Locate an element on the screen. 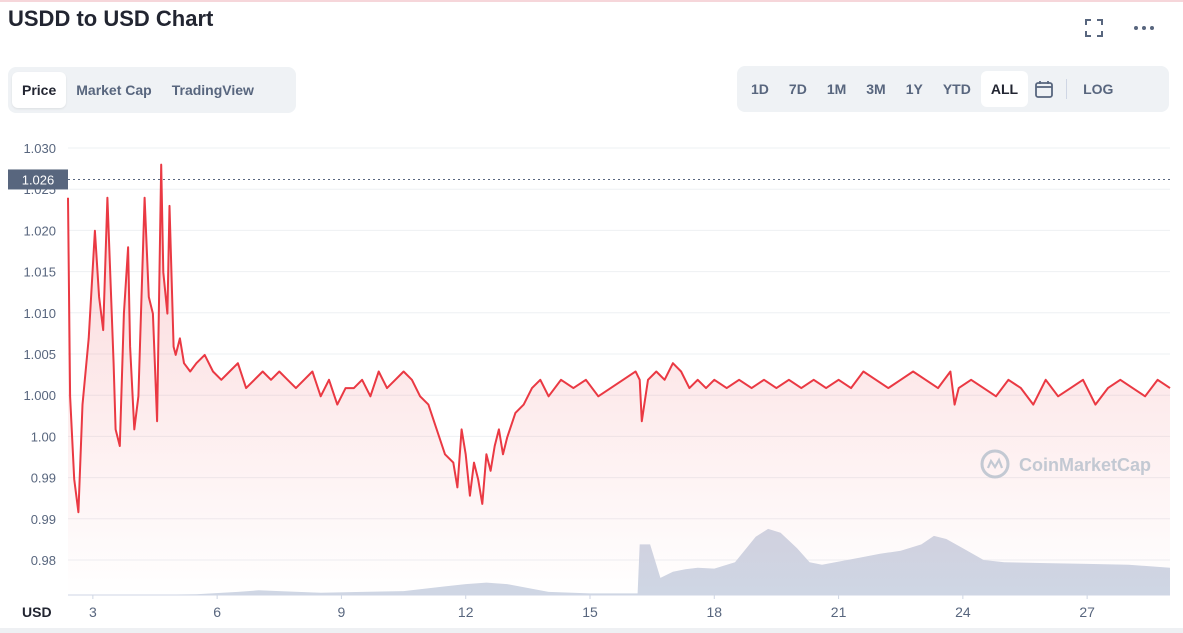 This screenshot has width=1183, height=633. range-7d: 7D is located at coordinates (797, 89).